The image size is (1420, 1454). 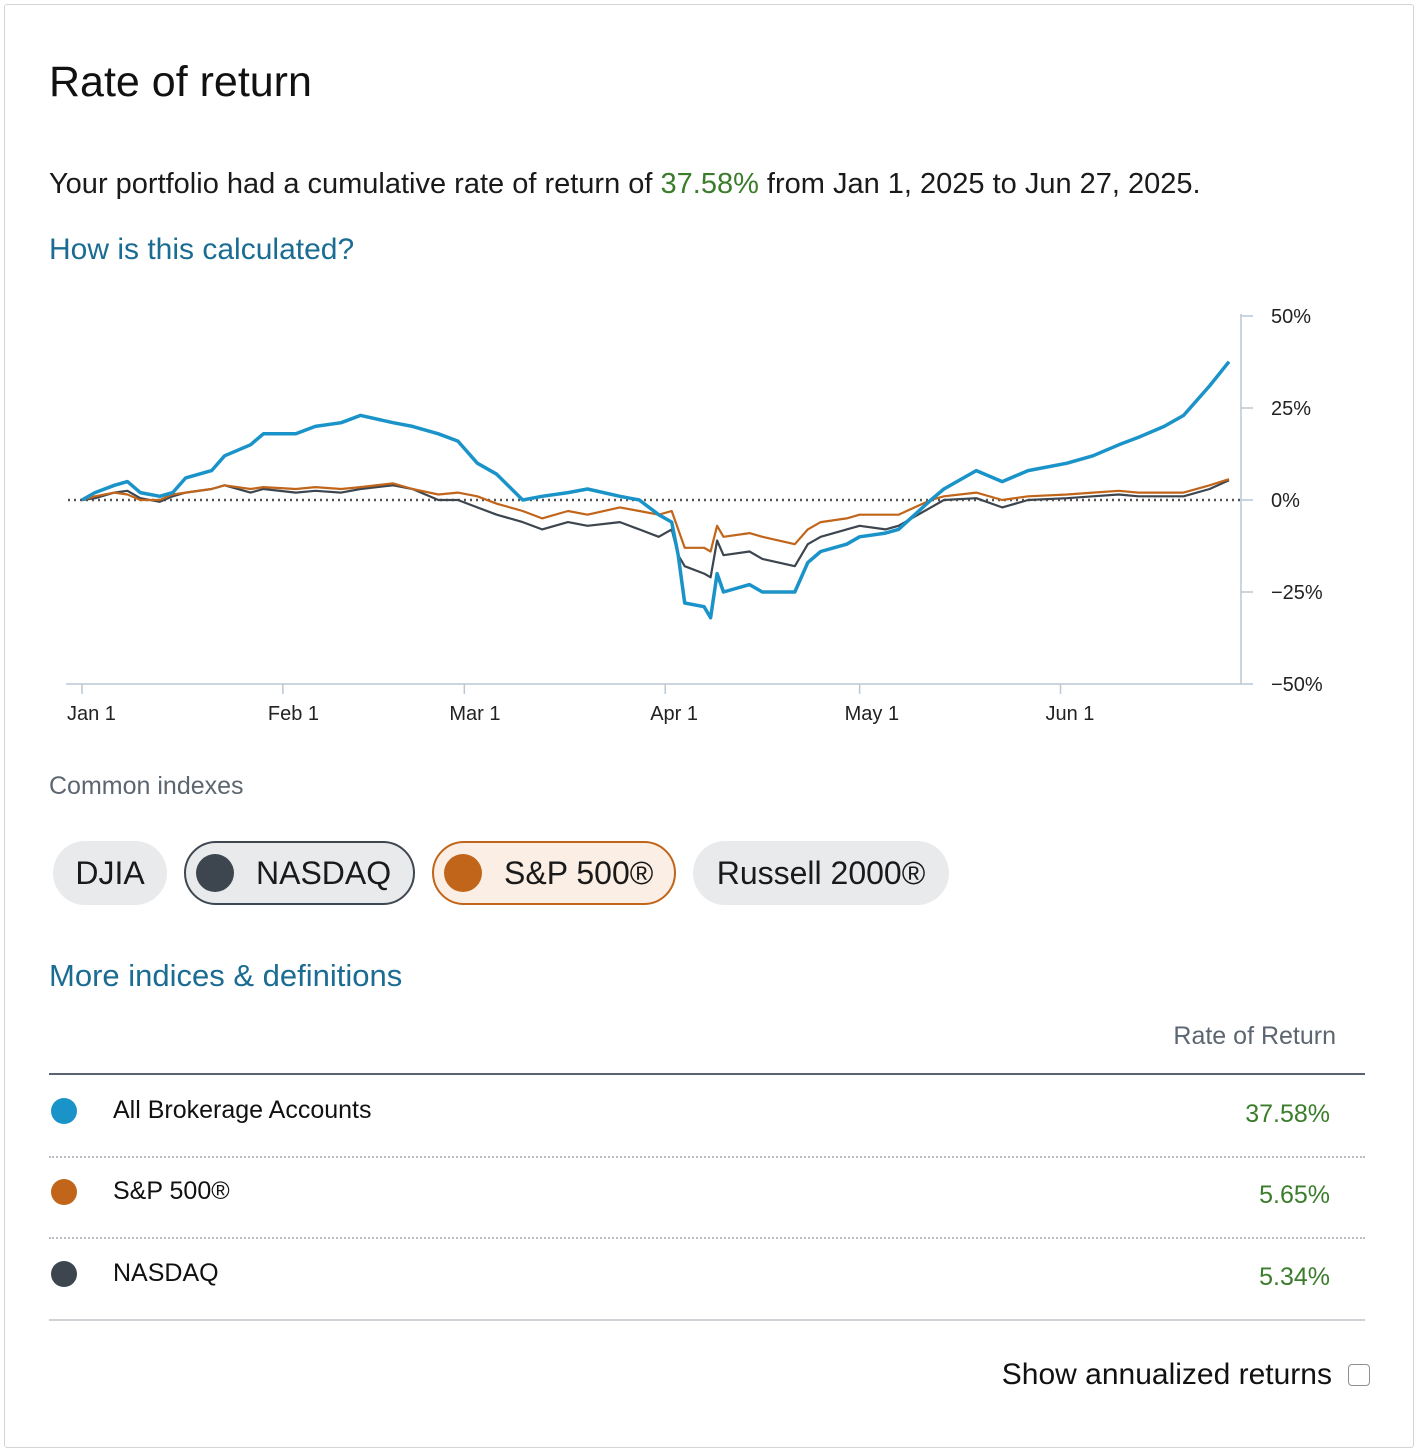 What do you see at coordinates (1287, 1114) in the screenshot?
I see `row-value: 37.58%` at bounding box center [1287, 1114].